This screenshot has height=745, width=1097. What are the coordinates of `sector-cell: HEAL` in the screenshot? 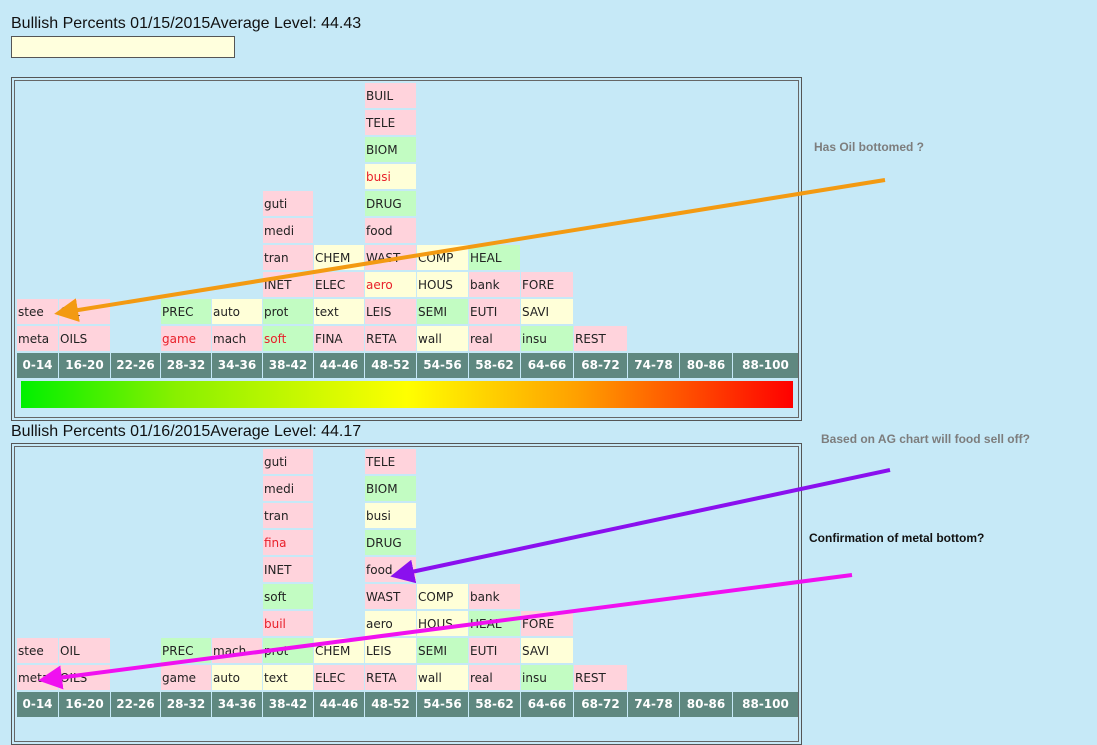 It's located at (494, 257).